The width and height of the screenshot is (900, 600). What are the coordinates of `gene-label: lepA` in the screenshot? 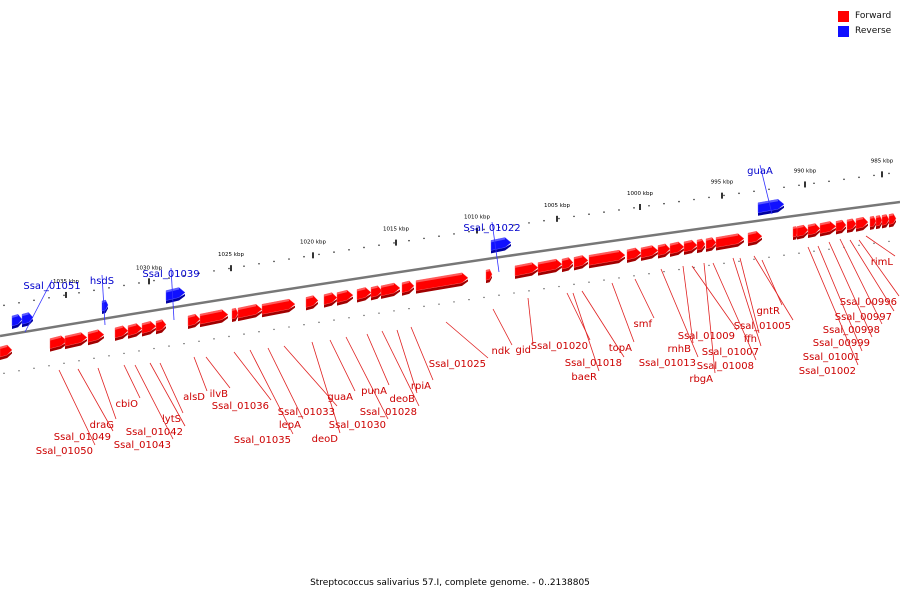 It's located at (290, 425).